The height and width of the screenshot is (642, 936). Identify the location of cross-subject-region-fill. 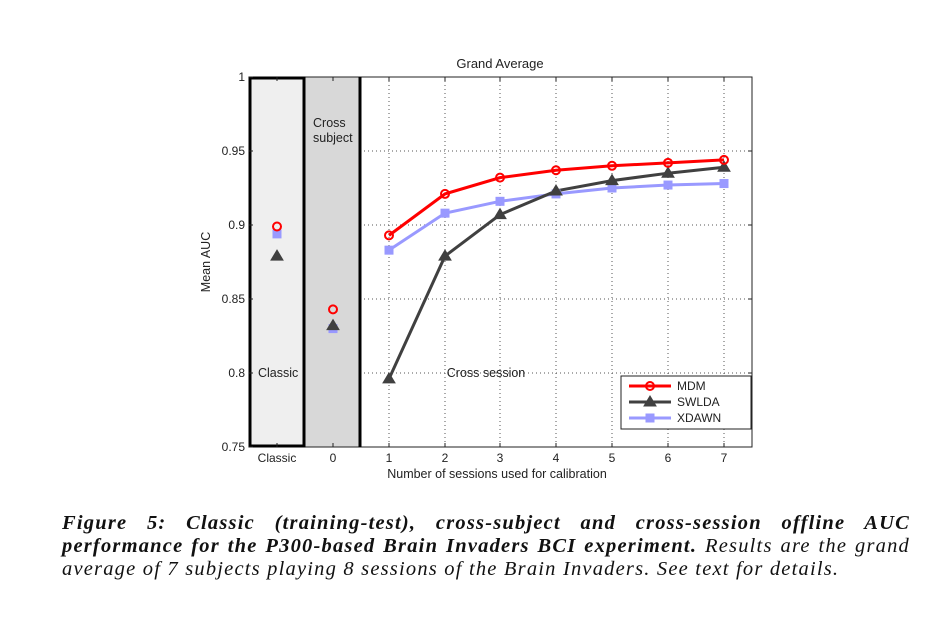
(332, 262).